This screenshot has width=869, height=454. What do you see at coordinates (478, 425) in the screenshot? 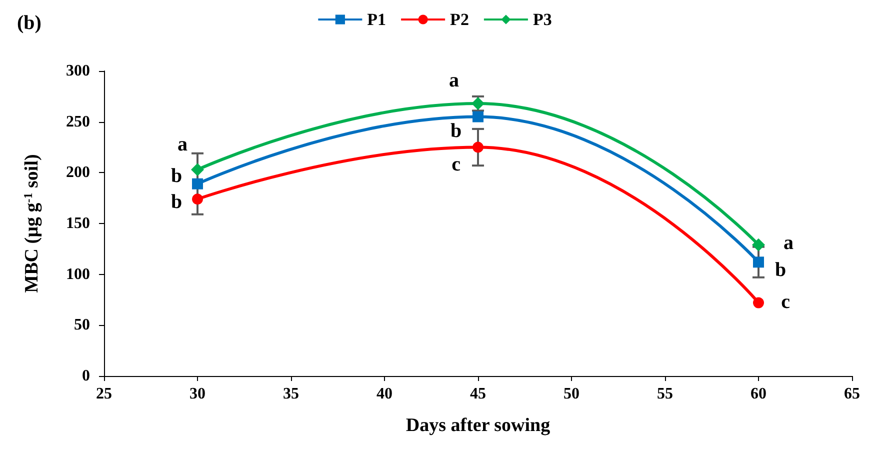
I see `x-axis-title: Days after sowing` at bounding box center [478, 425].